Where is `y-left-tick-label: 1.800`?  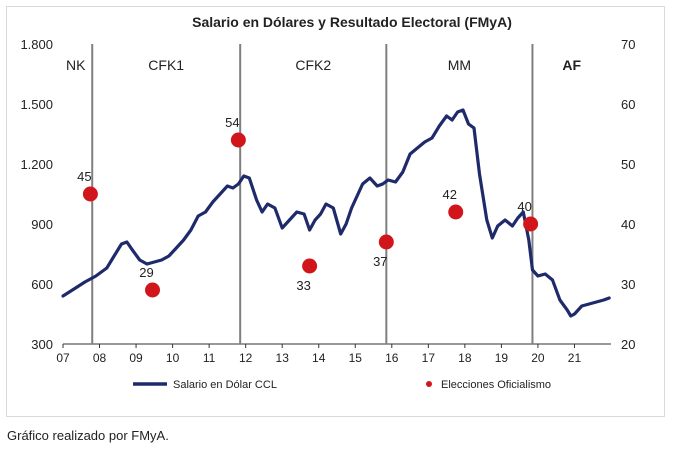 y-left-tick-label: 1.800 is located at coordinates (36, 44).